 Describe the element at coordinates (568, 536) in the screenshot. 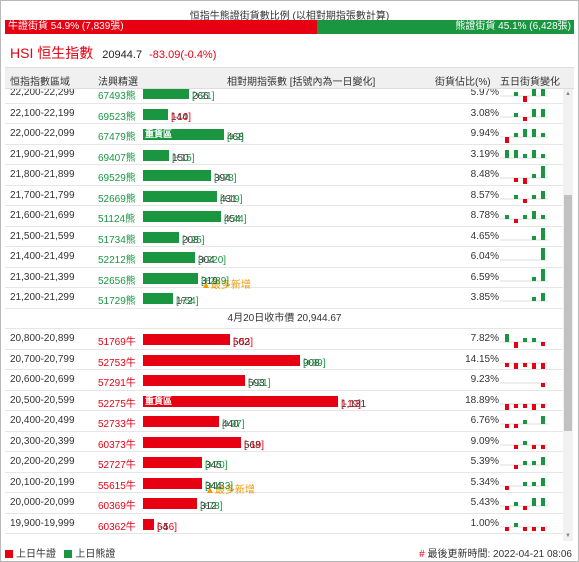

I see `scroll-down-icon: ▼` at that location.